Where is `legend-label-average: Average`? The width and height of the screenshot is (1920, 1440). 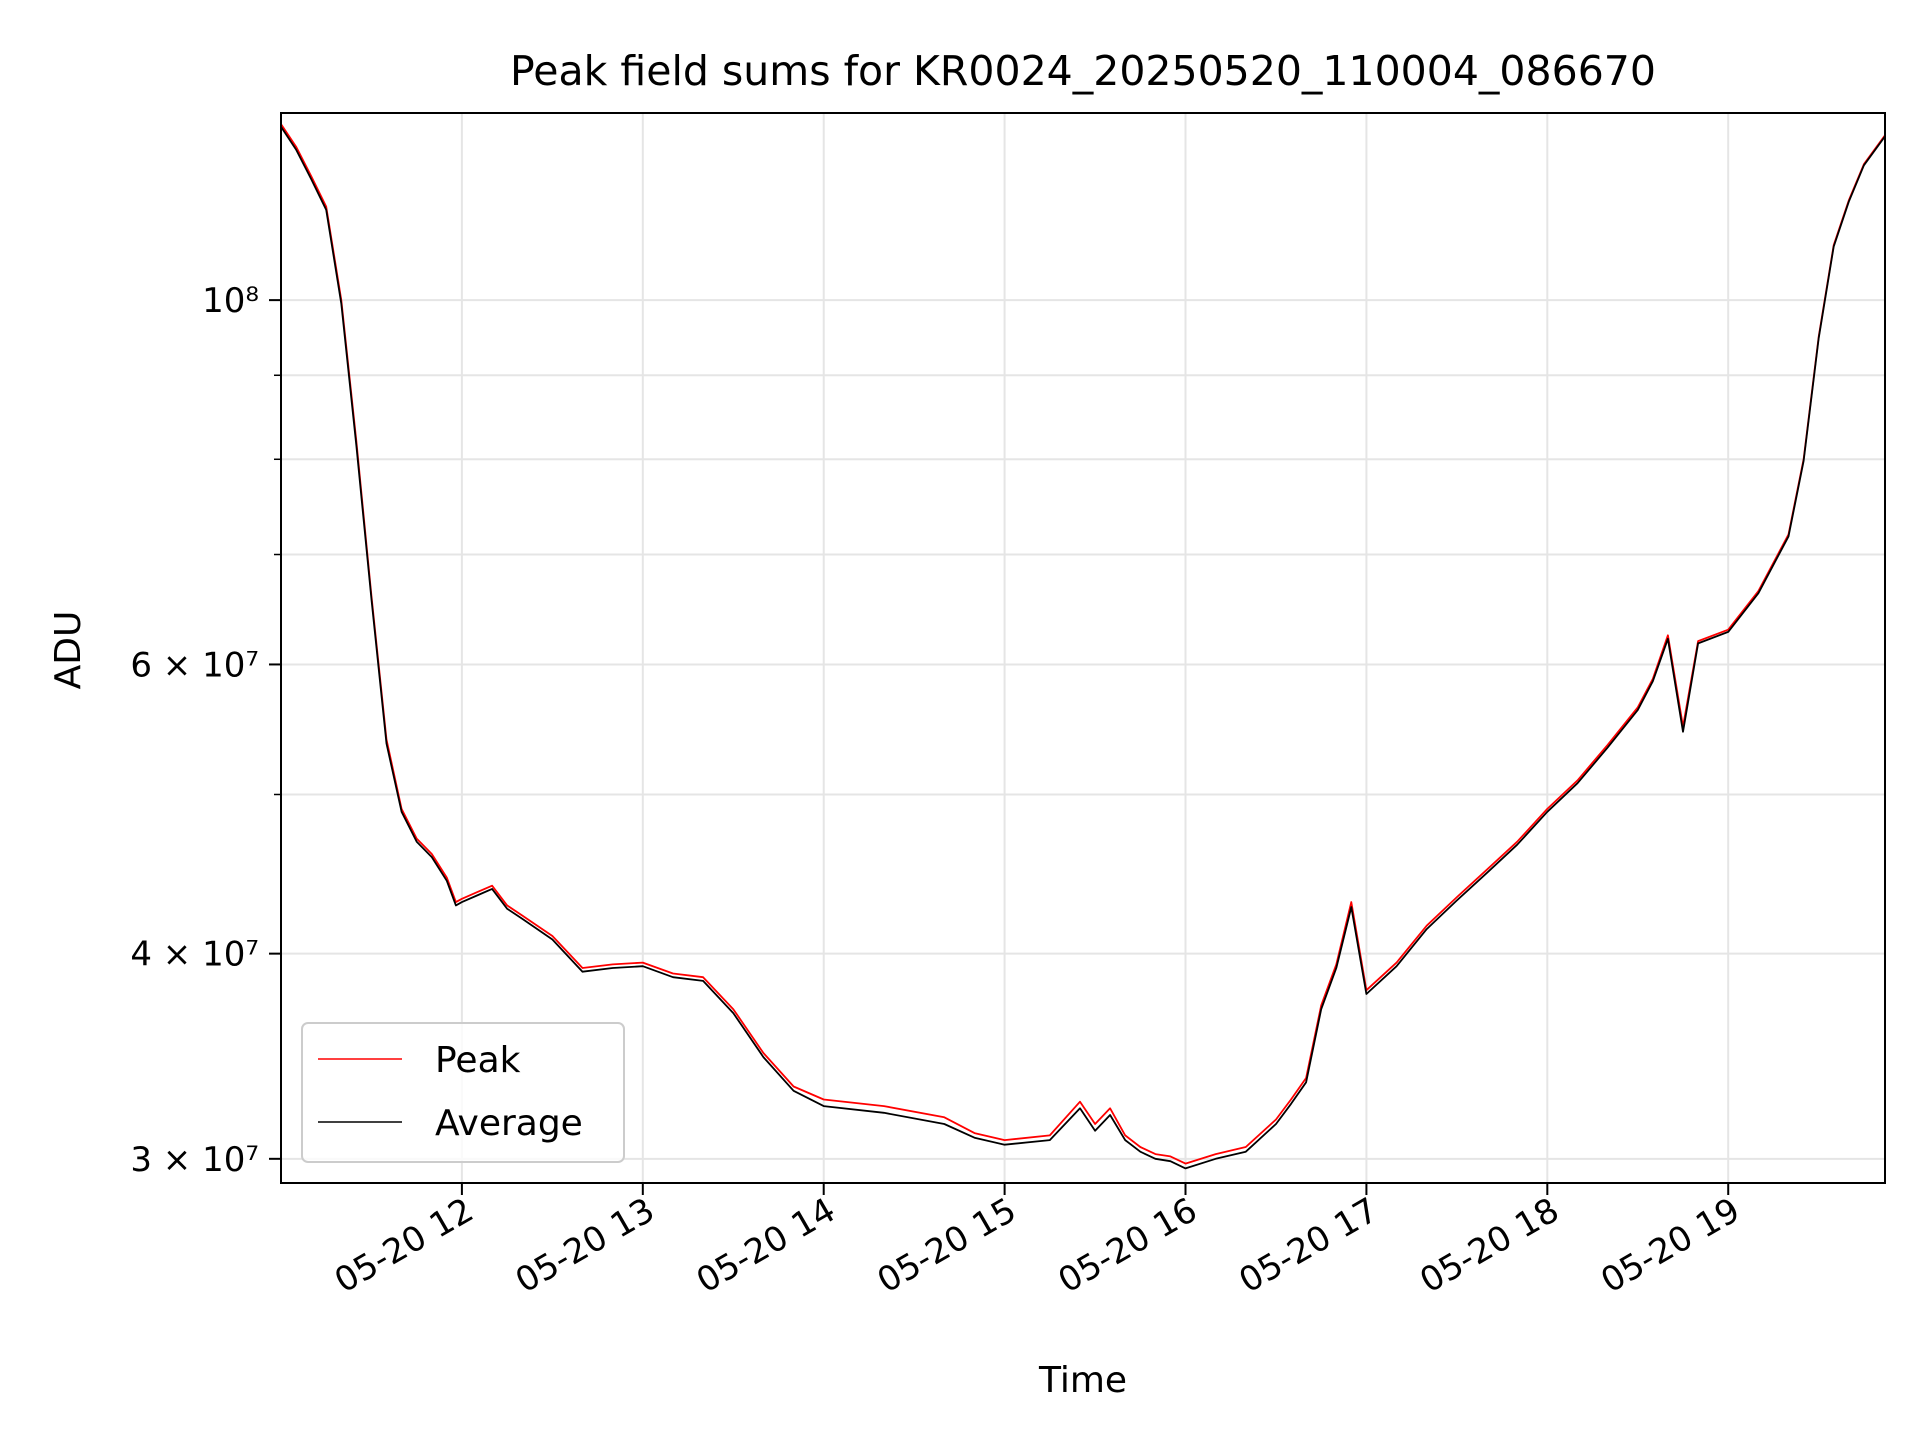 legend-label-average: Average is located at coordinates (509, 1123).